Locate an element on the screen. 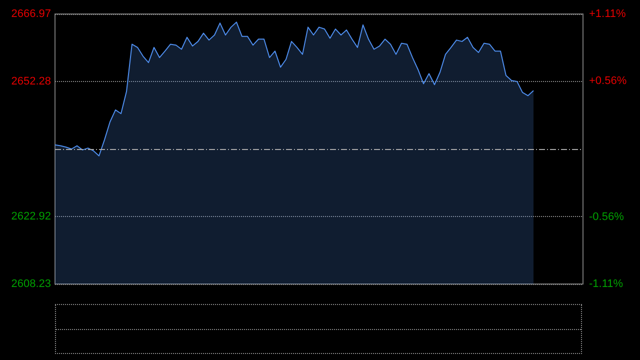 This screenshot has height=360, width=640. y2-tick-label: -1.11% is located at coordinates (606, 284).